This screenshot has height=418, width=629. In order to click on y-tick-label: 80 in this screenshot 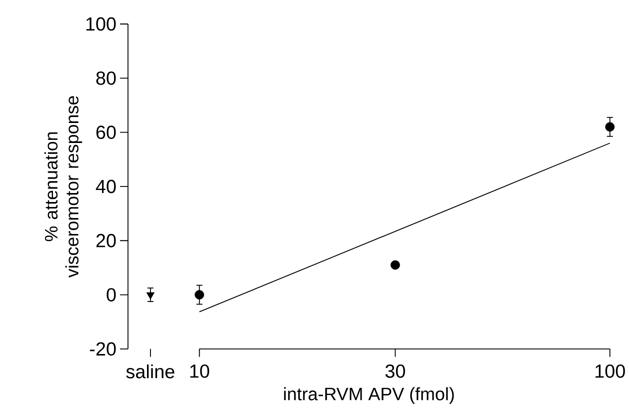, I will do `click(106, 78)`.